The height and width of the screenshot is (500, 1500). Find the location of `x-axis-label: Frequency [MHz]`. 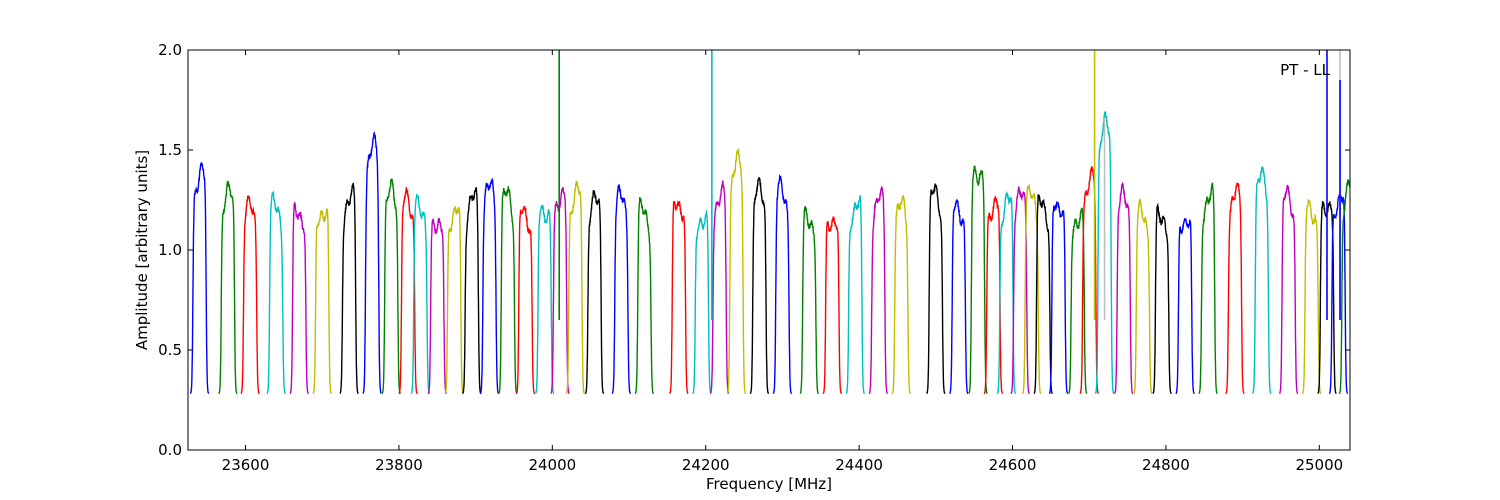

x-axis-label: Frequency [MHz] is located at coordinates (769, 484).